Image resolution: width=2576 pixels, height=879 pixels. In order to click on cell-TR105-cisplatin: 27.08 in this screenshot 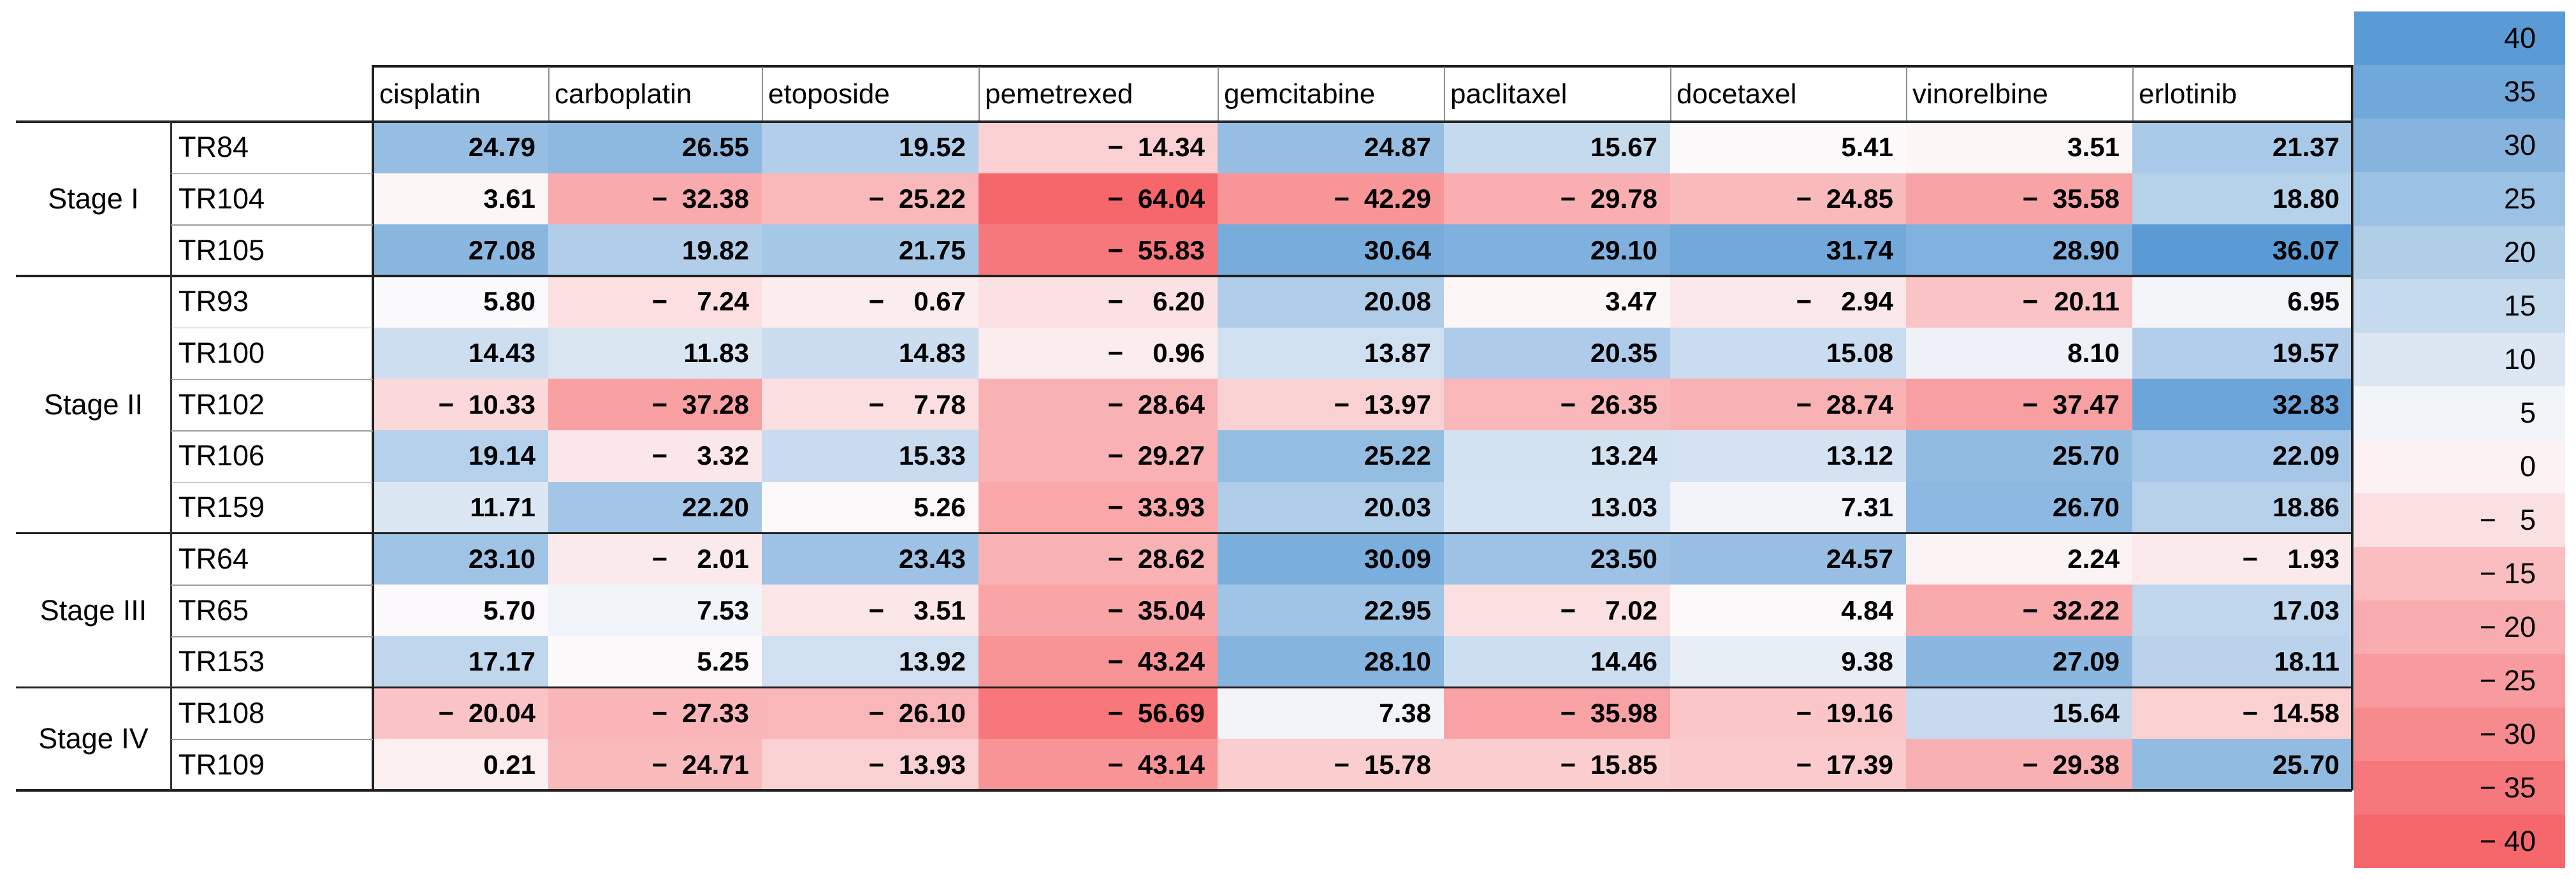, I will do `click(460, 251)`.